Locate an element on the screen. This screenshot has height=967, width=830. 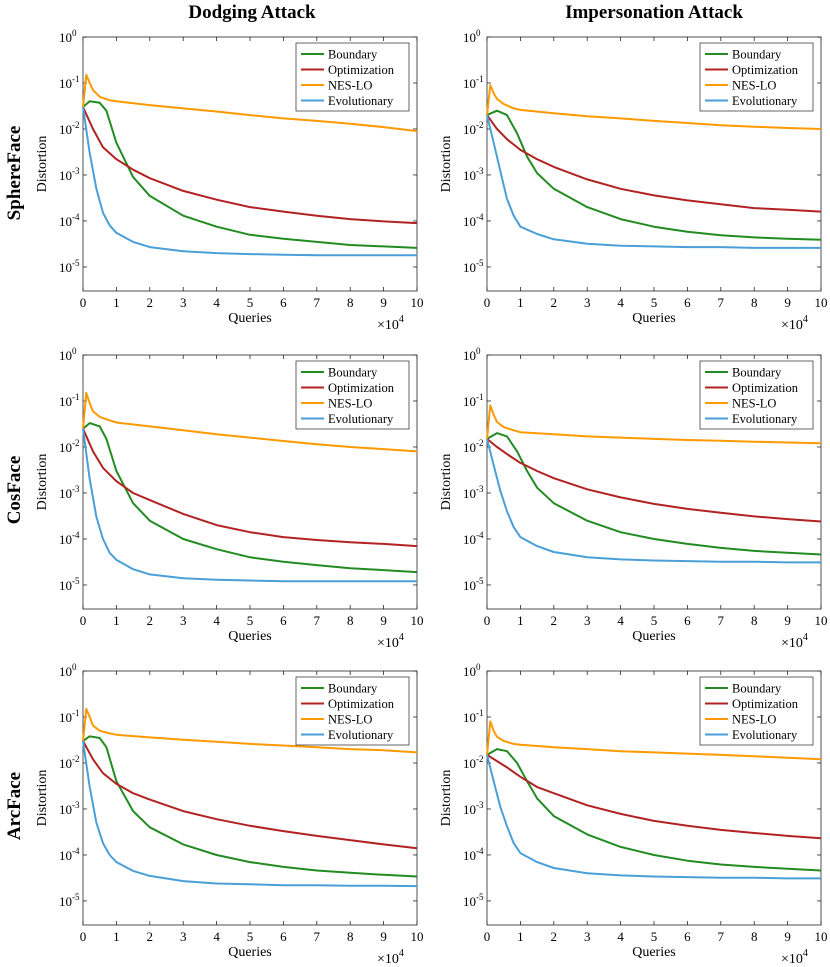
y-tick-label: 10⁻⁴ is located at coordinates (69, 220).